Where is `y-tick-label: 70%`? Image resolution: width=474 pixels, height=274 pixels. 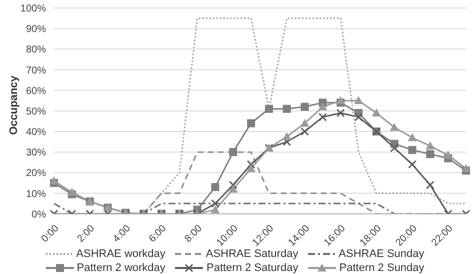 y-tick-label: 70% is located at coordinates (36, 70).